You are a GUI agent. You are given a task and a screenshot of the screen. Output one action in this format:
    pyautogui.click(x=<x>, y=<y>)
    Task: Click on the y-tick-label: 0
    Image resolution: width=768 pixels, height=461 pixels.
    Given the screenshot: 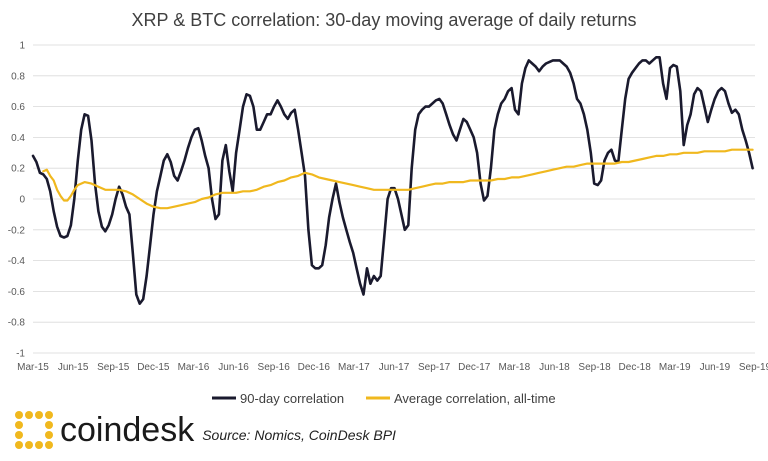 What is the action you would take?
    pyautogui.click(x=22, y=200)
    